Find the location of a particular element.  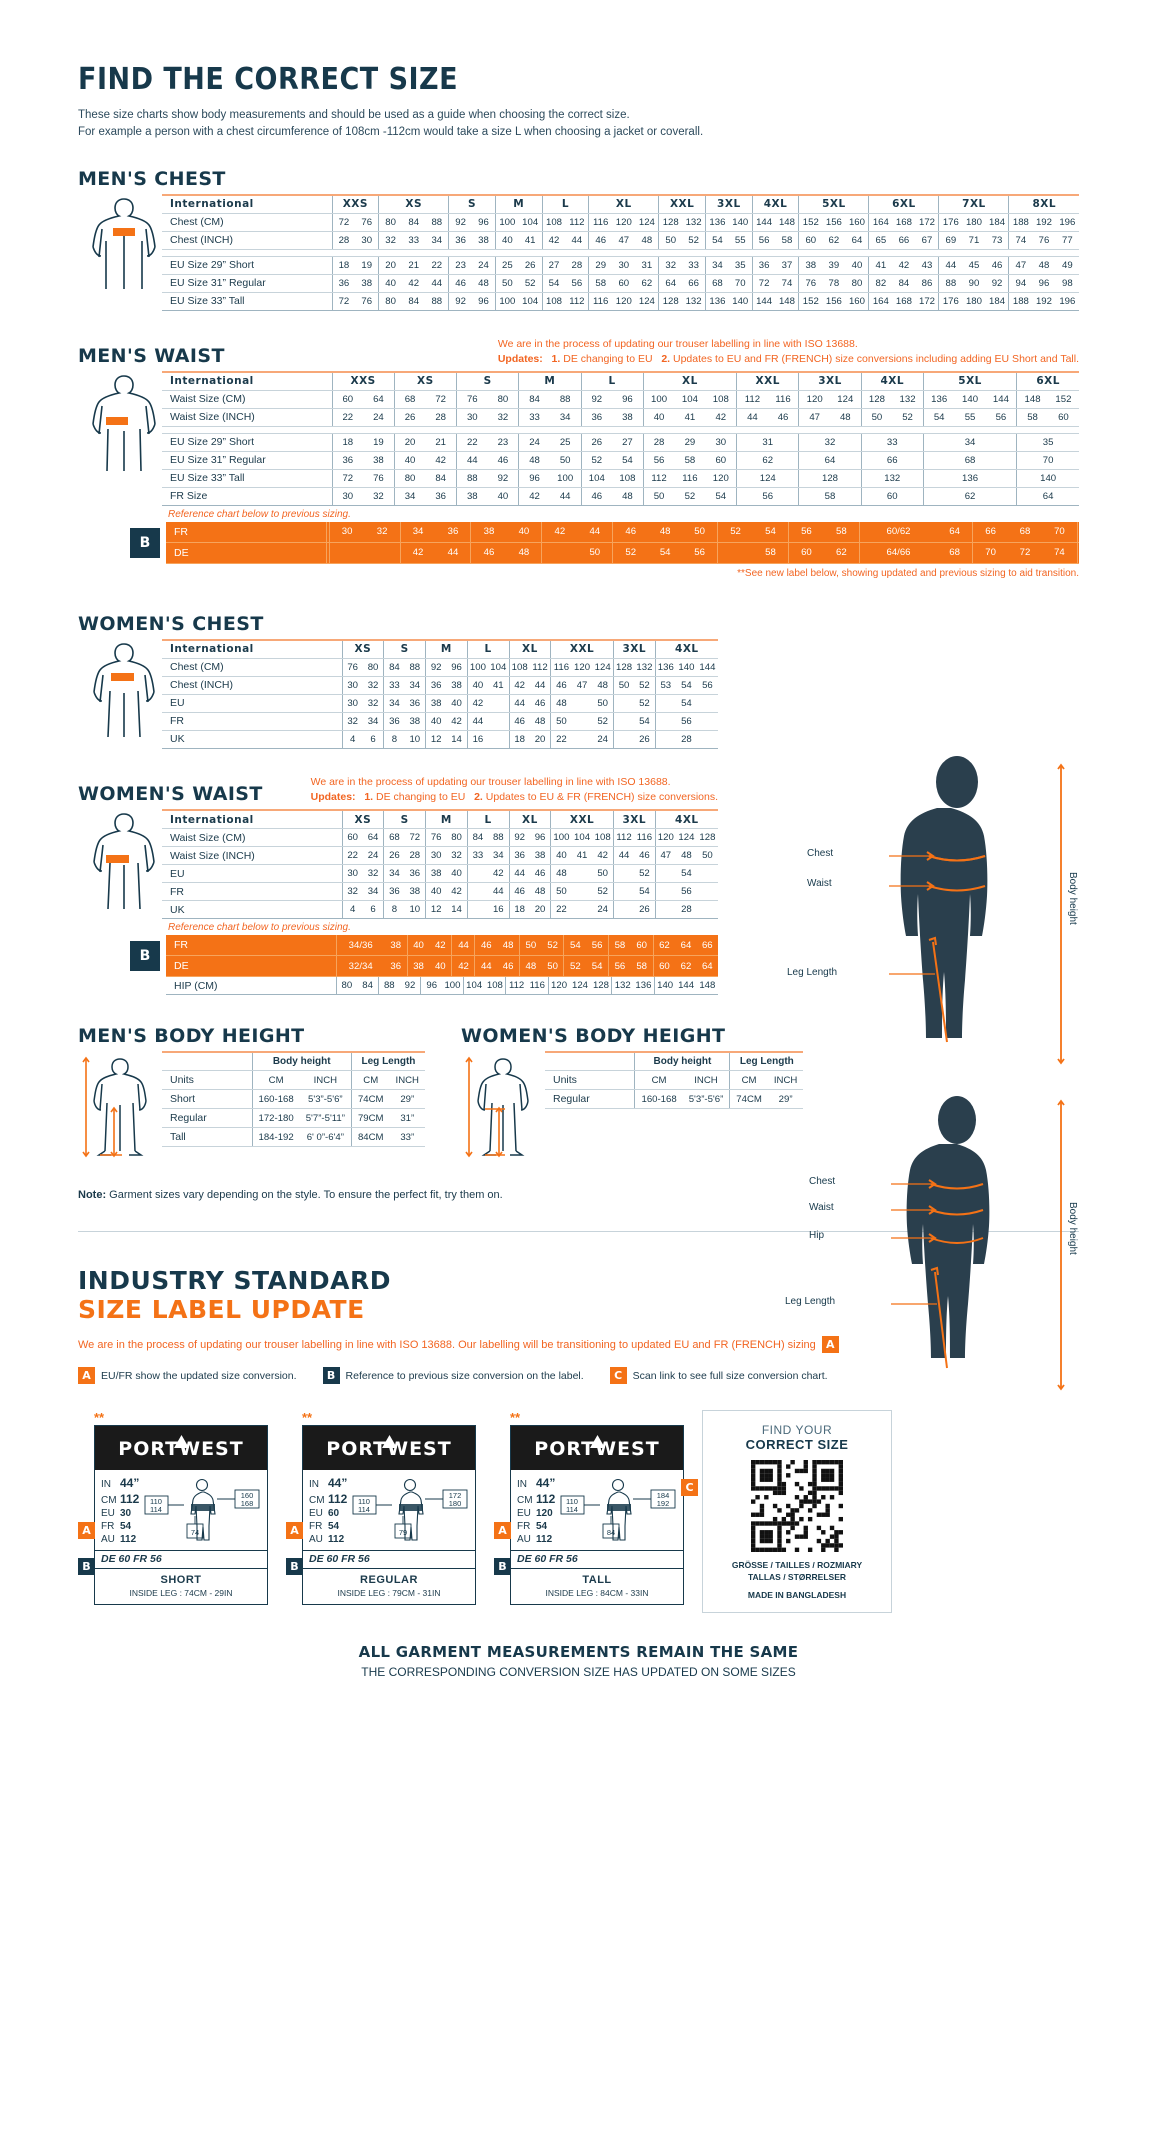

table-cell: 42 is located at coordinates (440, 460).